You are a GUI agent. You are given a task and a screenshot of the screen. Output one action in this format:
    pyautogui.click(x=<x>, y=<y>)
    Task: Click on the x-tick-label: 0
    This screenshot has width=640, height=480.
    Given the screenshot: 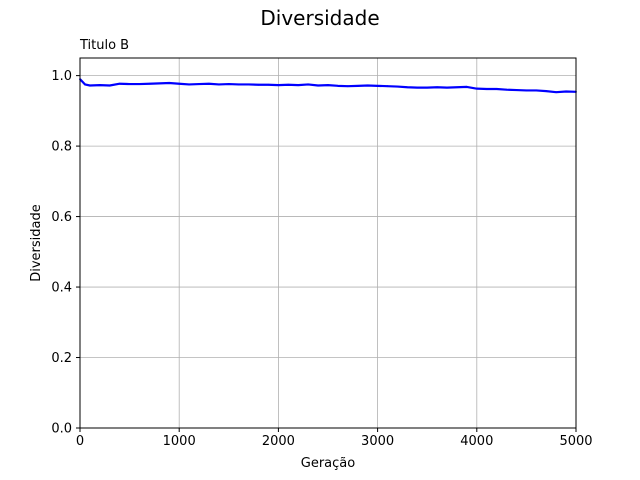 What is the action you would take?
    pyautogui.click(x=80, y=441)
    